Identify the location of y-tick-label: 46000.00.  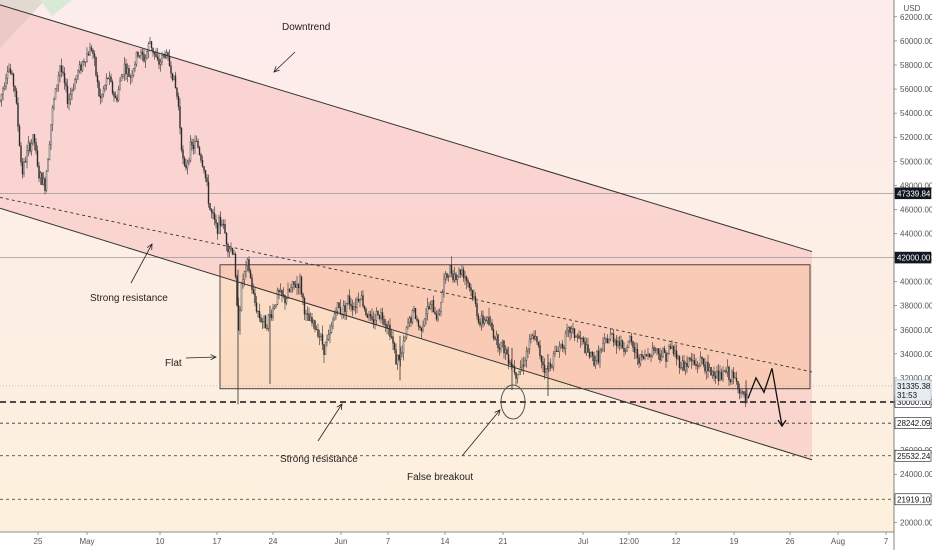
(916, 209).